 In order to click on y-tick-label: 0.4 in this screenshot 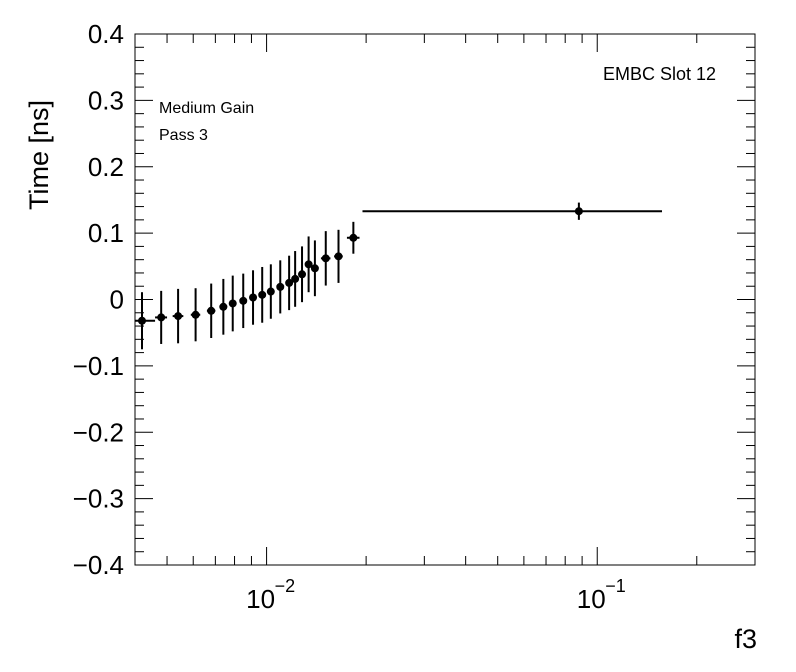, I will do `click(106, 34)`.